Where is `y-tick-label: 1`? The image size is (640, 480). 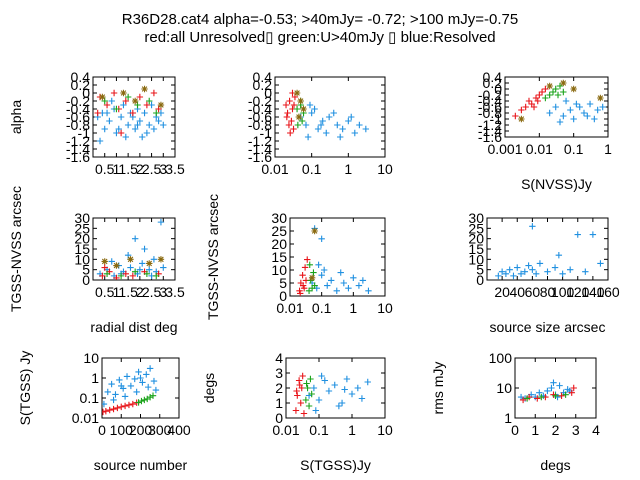 y-tick-label: 1 is located at coordinates (95, 378).